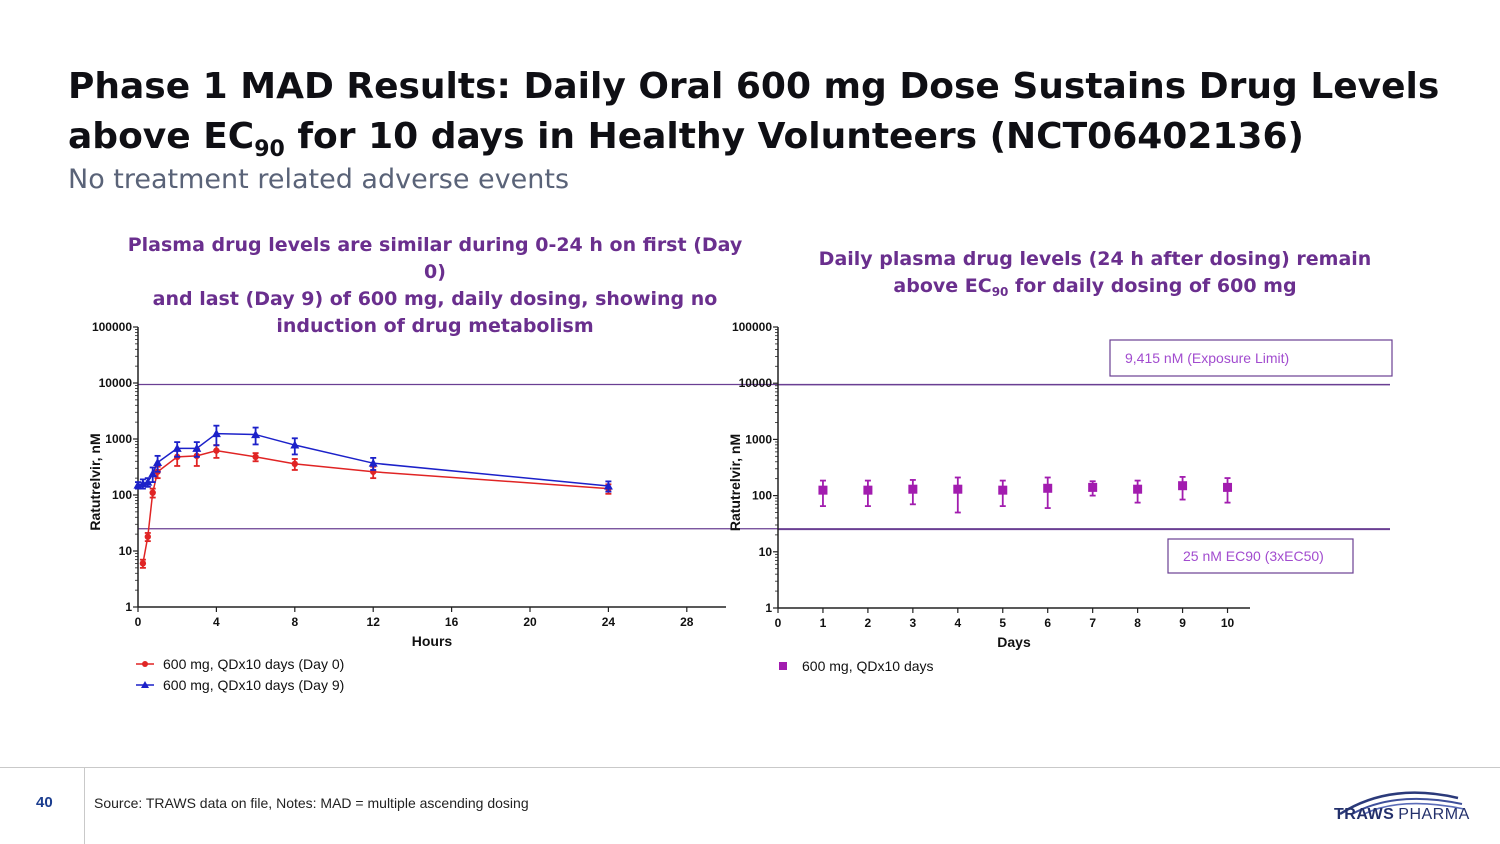  Describe the element at coordinates (122, 495) in the screenshot. I see `left-y-tick-label: 100` at that location.